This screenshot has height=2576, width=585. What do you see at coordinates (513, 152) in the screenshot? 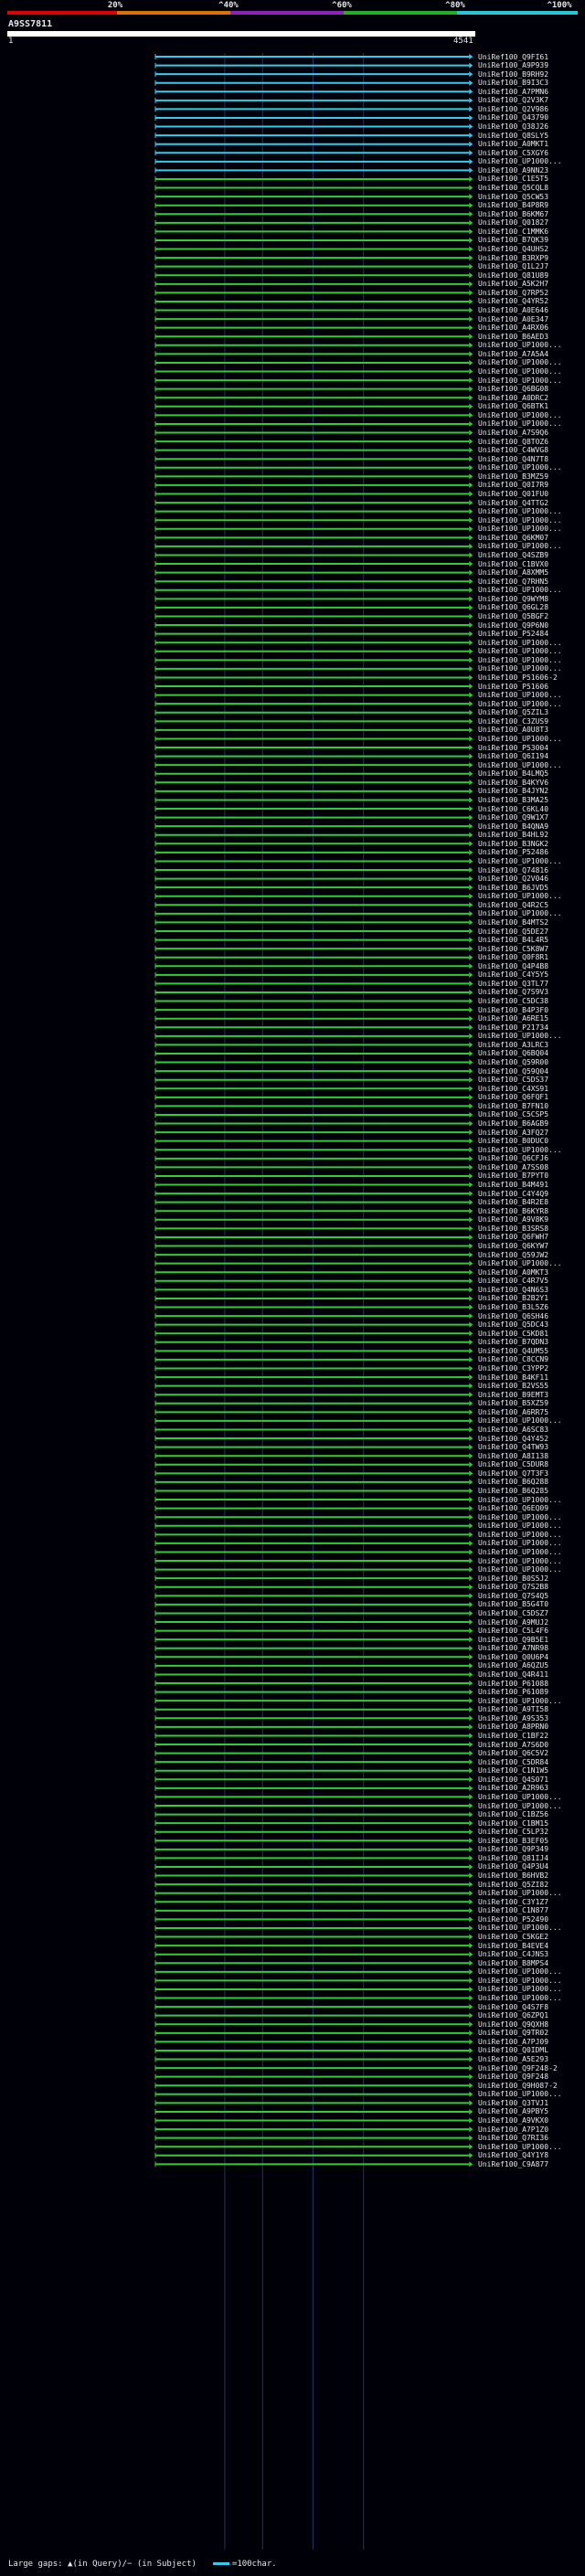
I see `hit-label: UniRef100_C5XGY6` at bounding box center [513, 152].